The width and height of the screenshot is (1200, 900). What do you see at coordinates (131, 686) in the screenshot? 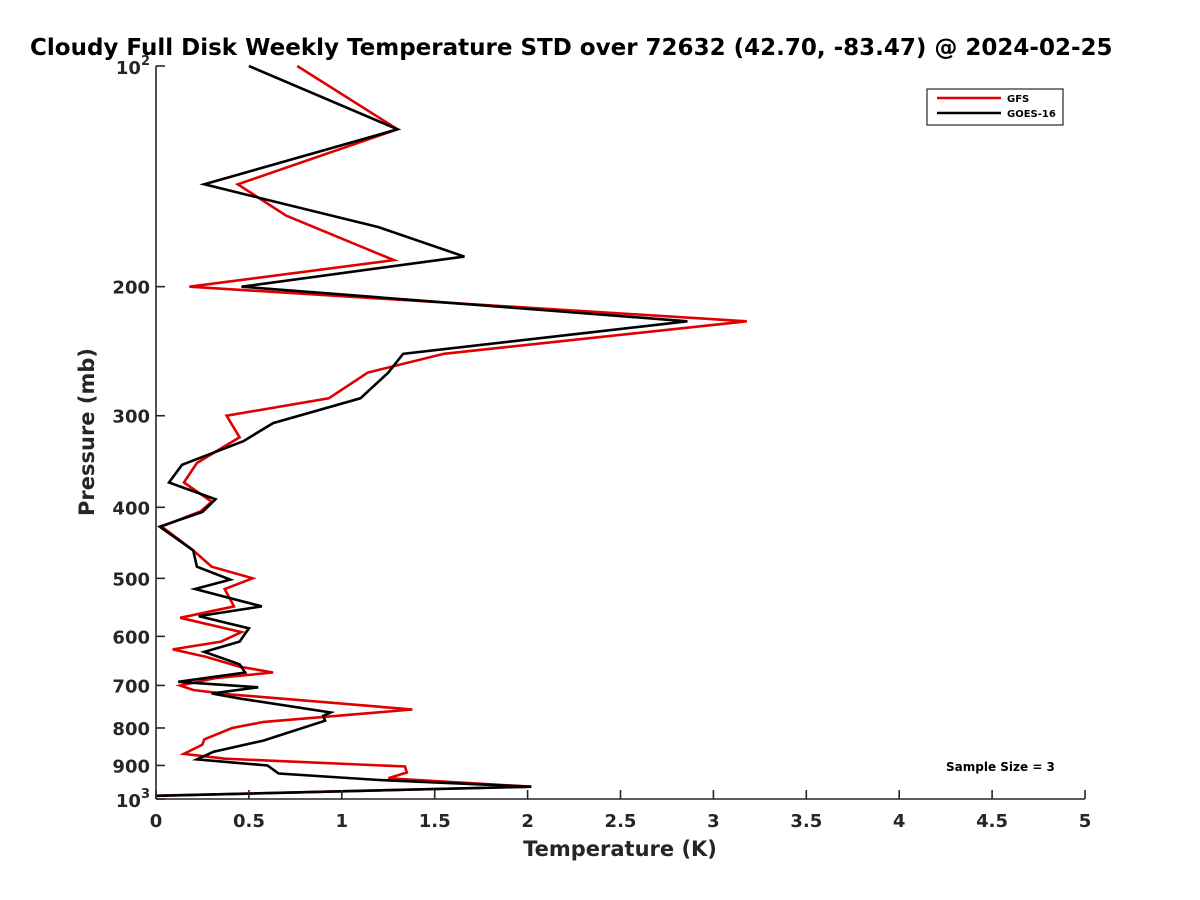
I see `y-tick-label: 700` at bounding box center [131, 686].